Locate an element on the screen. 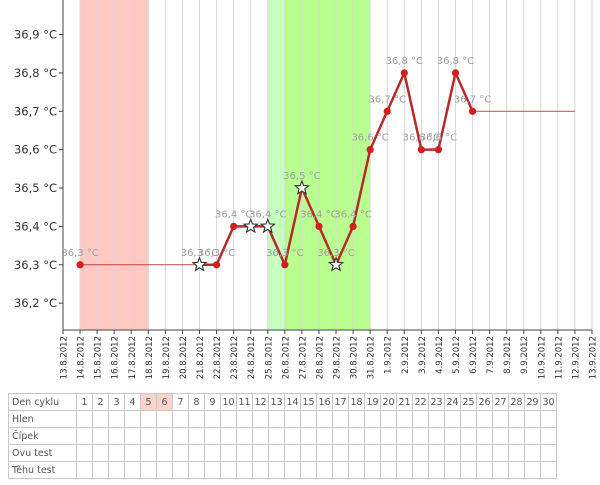 The height and width of the screenshot is (485, 600). x-tick-label: 31.8.2012 is located at coordinates (372, 357).